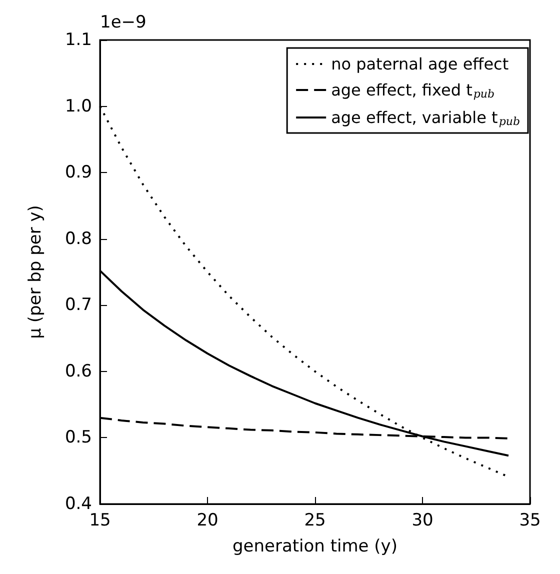 The image size is (560, 574). Describe the element at coordinates (530, 520) in the screenshot. I see `x-tick-label: 35` at that location.